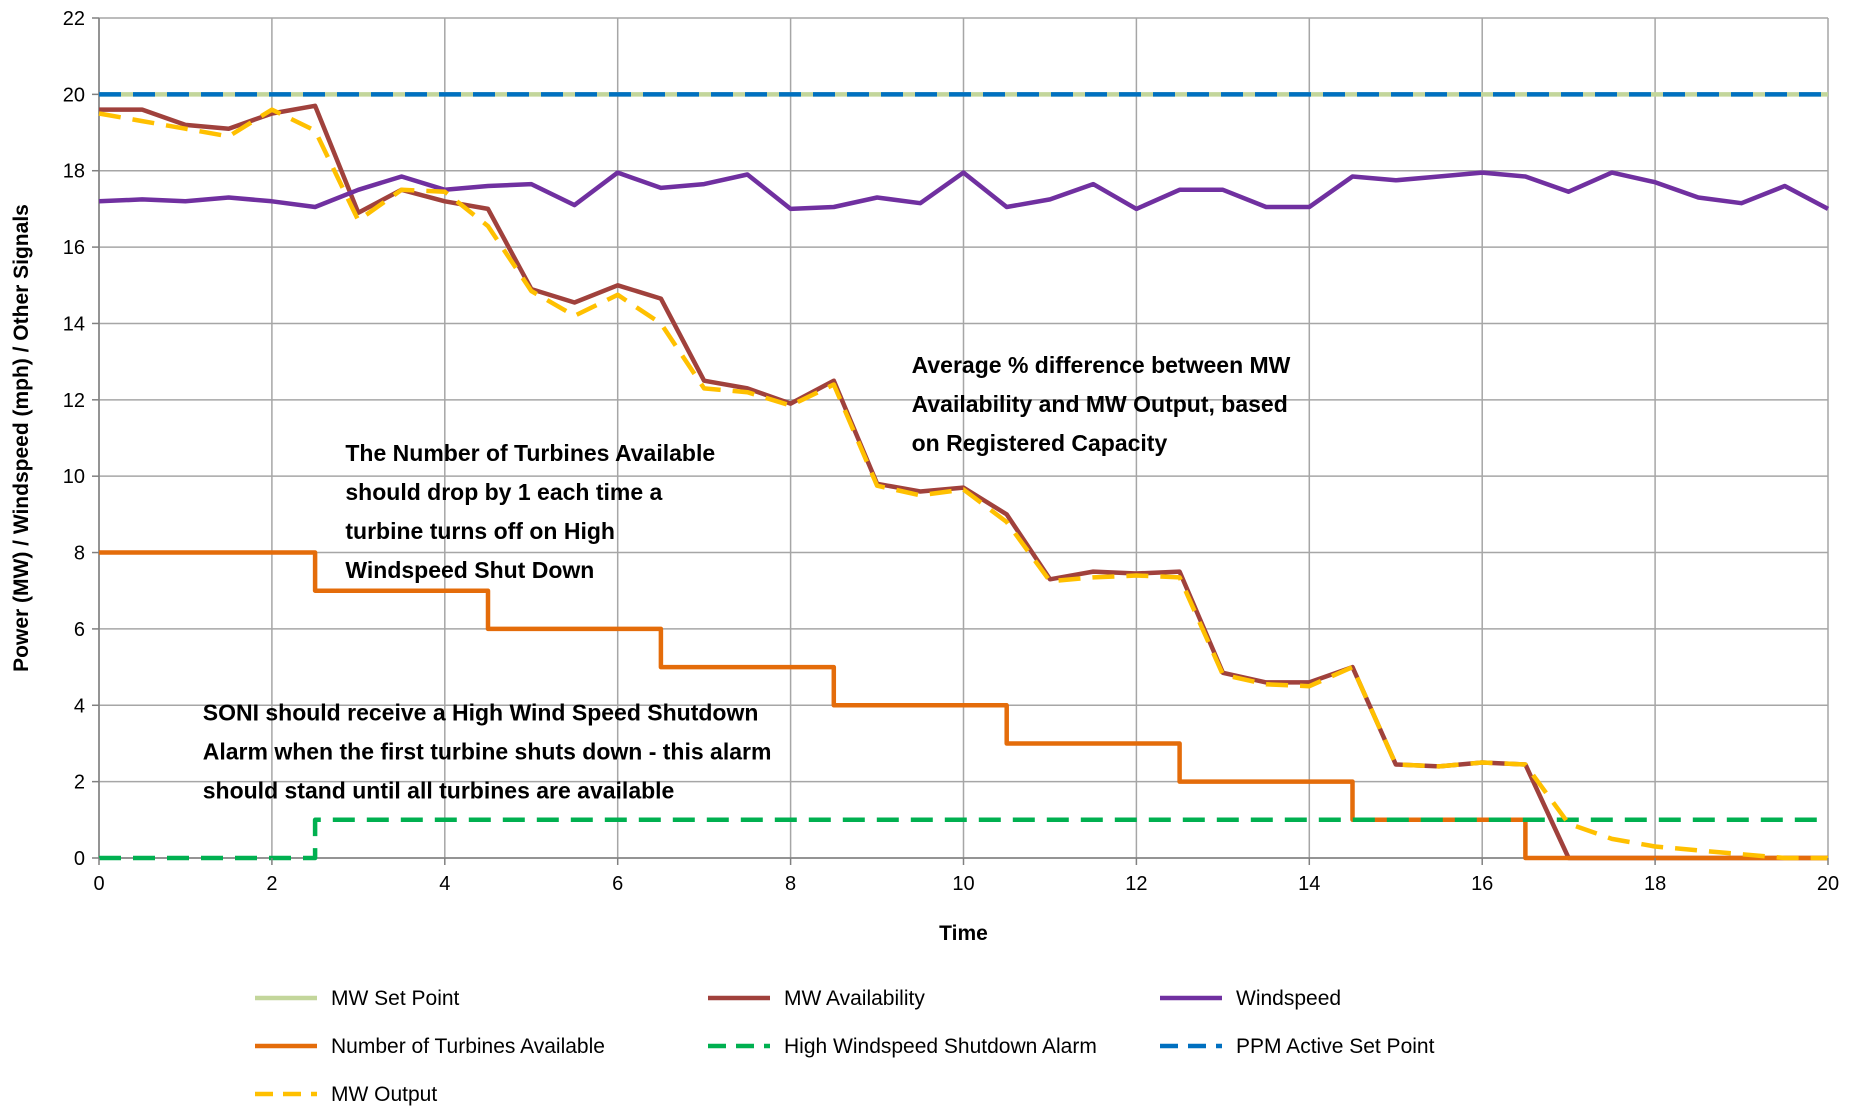 This screenshot has height=1109, width=1852. I want to click on legend-label: High Windspeed Shutdown Alarm, so click(940, 1046).